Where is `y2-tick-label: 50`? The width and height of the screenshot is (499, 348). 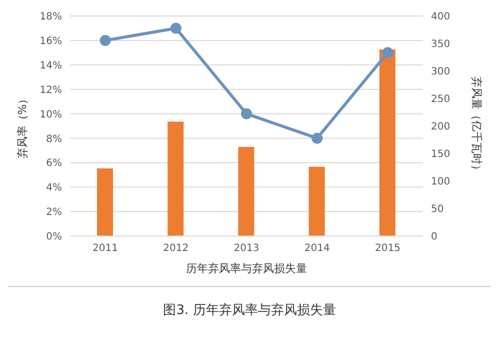 y2-tick-label: 50 is located at coordinates (437, 210).